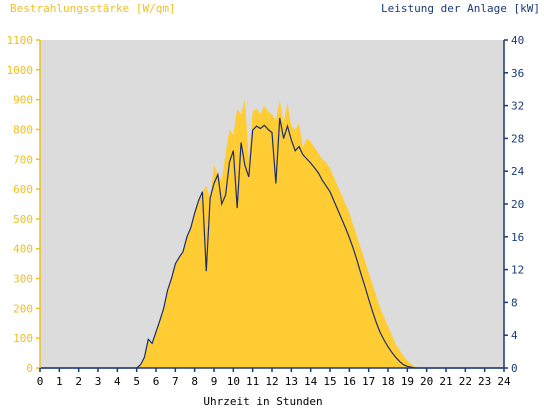  What do you see at coordinates (175, 381) in the screenshot?
I see `x-tick-label: 7` at bounding box center [175, 381].